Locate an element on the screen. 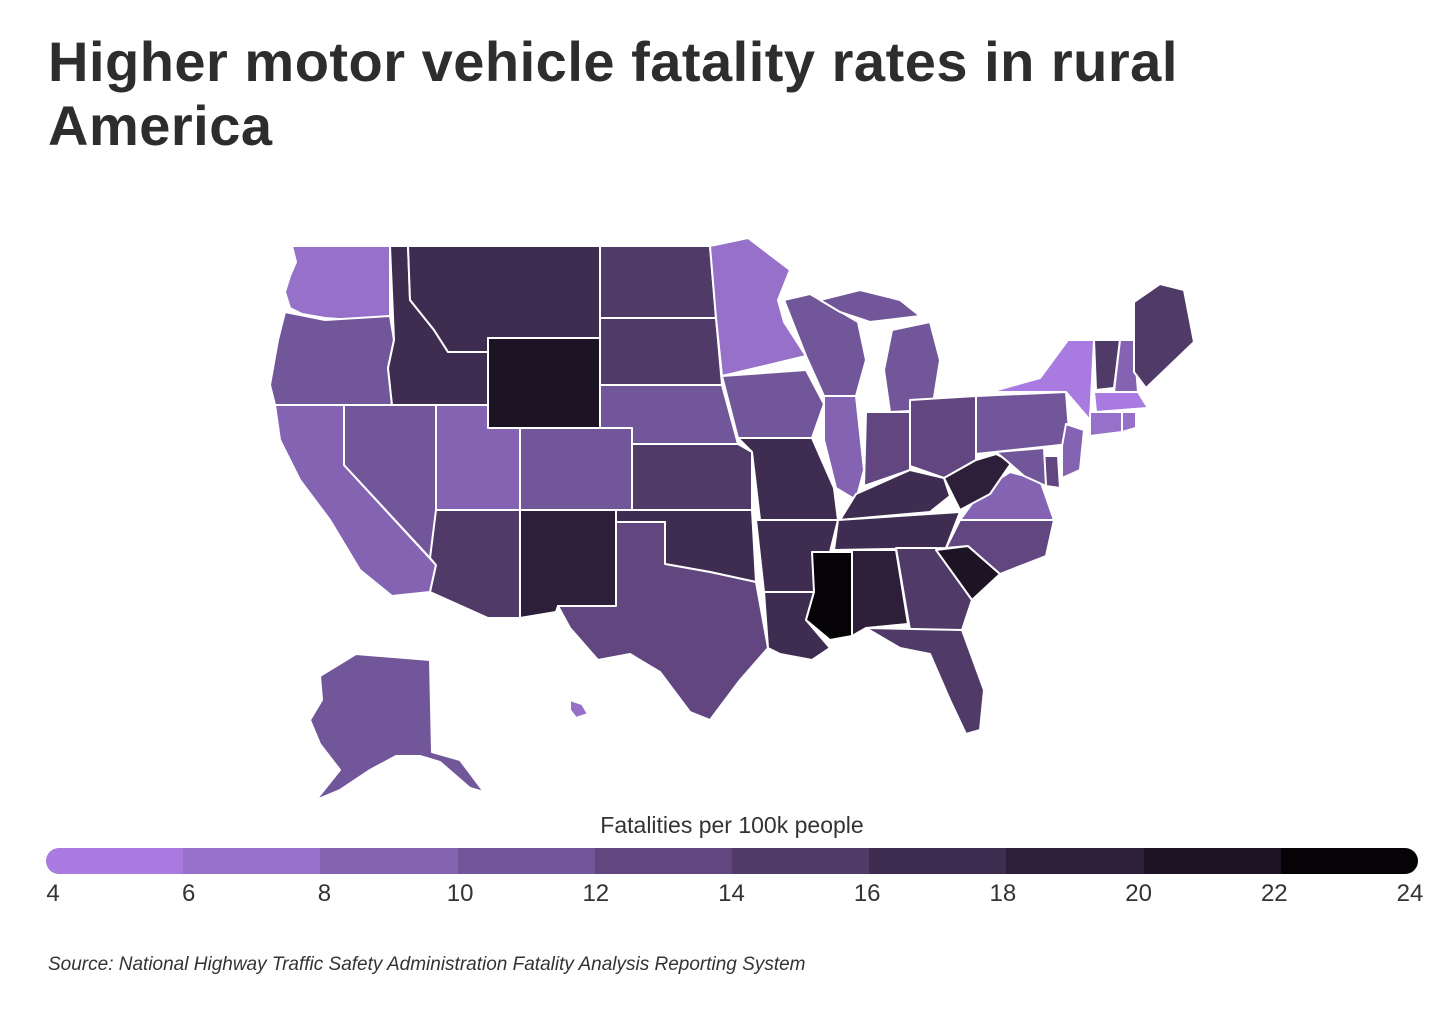 This screenshot has height=1016, width=1450. legend-tick-label: 16 is located at coordinates (867, 893).